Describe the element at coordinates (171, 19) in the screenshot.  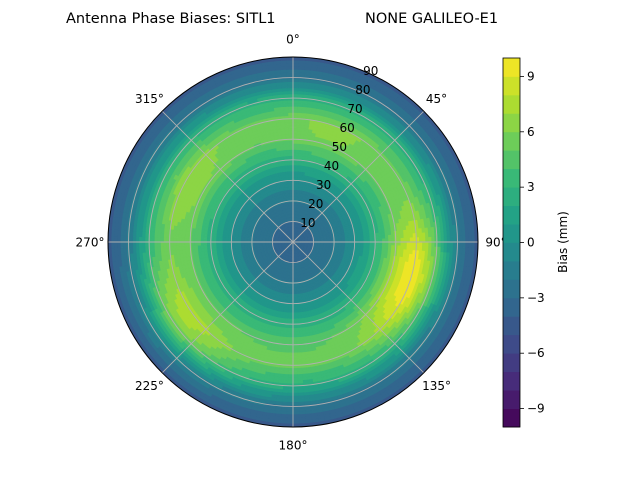
I see `chart-title-left: Antenna Phase Biases: SITL1` at that location.